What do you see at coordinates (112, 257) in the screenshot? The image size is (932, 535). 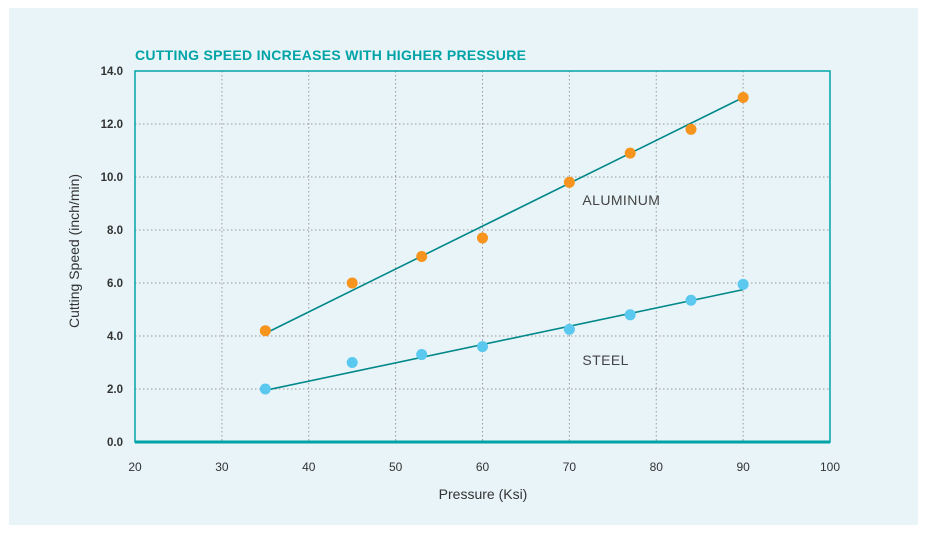 I see `y-tick-labels: 0.0 2.0 4.0 6.0 8.0 10.0 12.0 14.0` at bounding box center [112, 257].